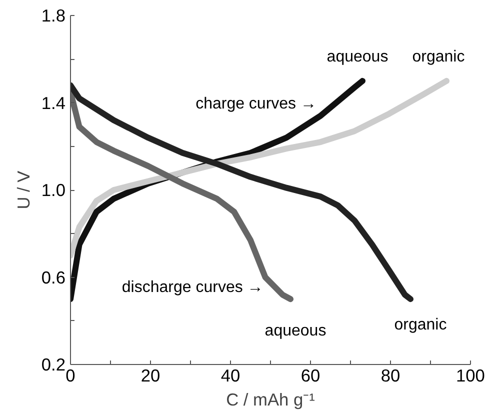  Describe the element at coordinates (230, 376) in the screenshot. I see `x-tick-label: 40` at that location.